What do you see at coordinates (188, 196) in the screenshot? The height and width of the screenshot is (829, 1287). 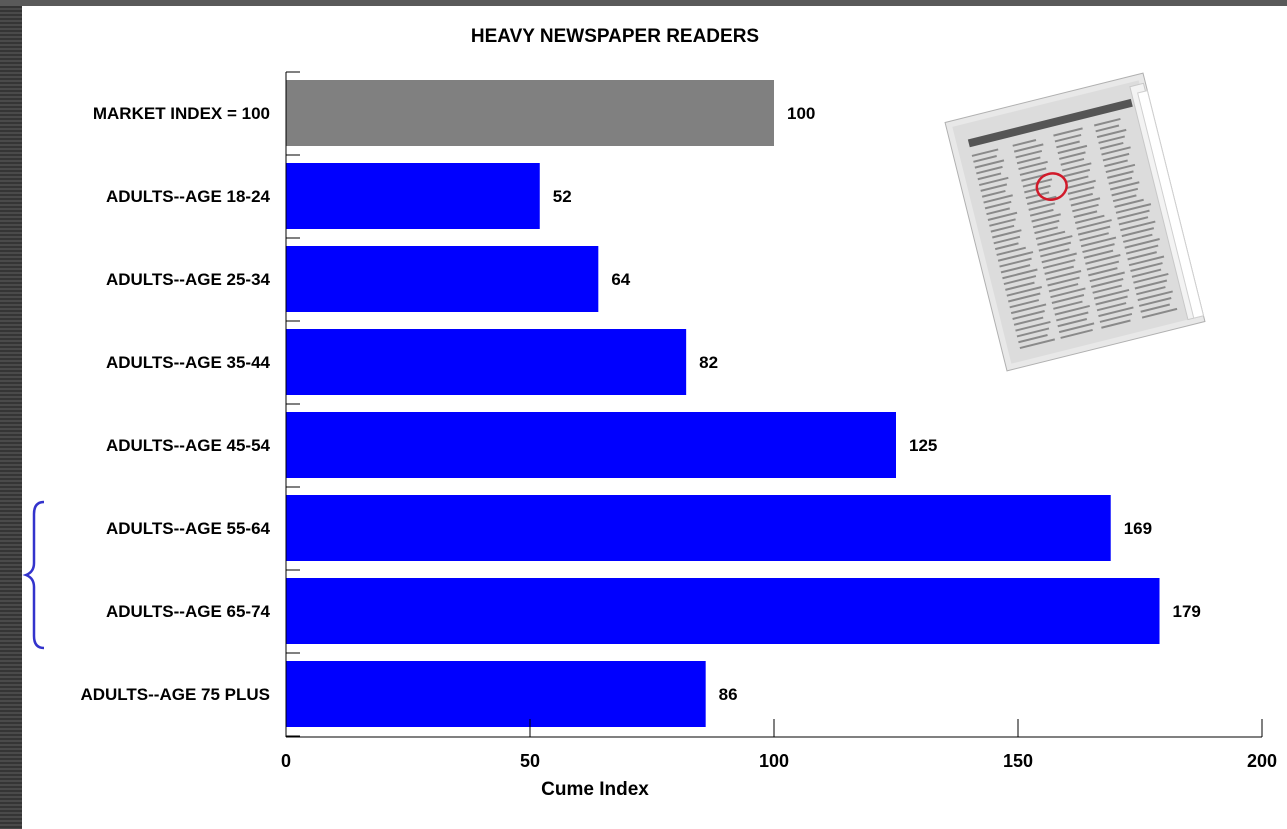 I see `category-label-1: ADULTS--AGE 18-24` at bounding box center [188, 196].